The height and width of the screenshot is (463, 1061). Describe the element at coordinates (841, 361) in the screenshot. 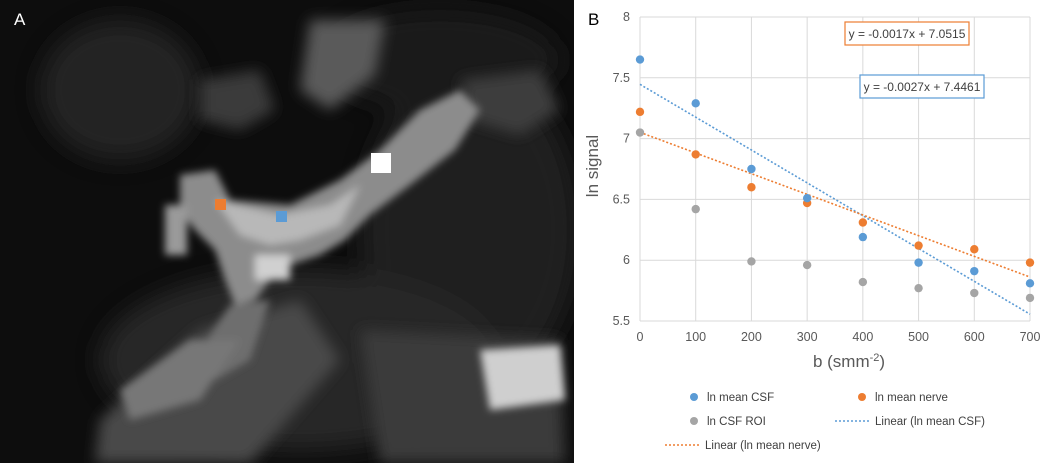

I see `x-axis-title-main: b (smm` at that location.